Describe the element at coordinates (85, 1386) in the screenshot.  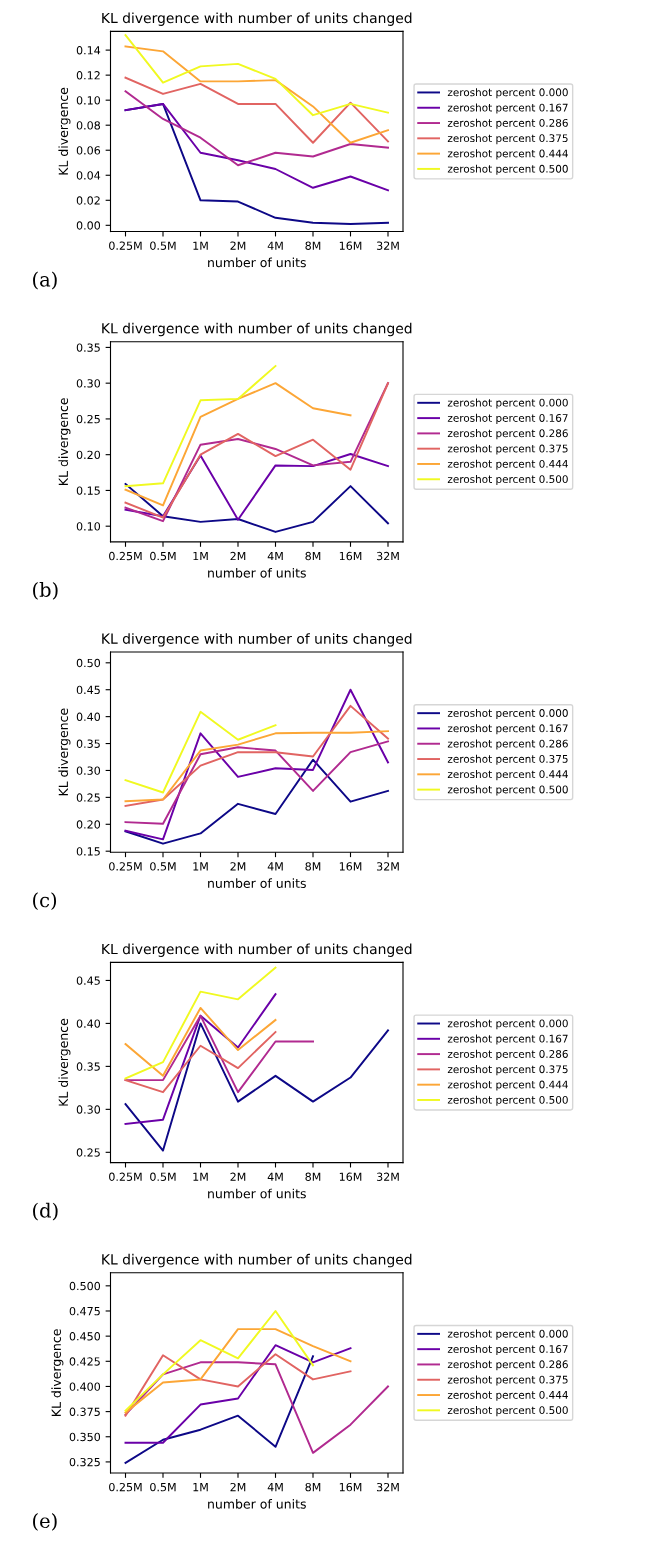
I see `y-tick-label: 0.400` at that location.